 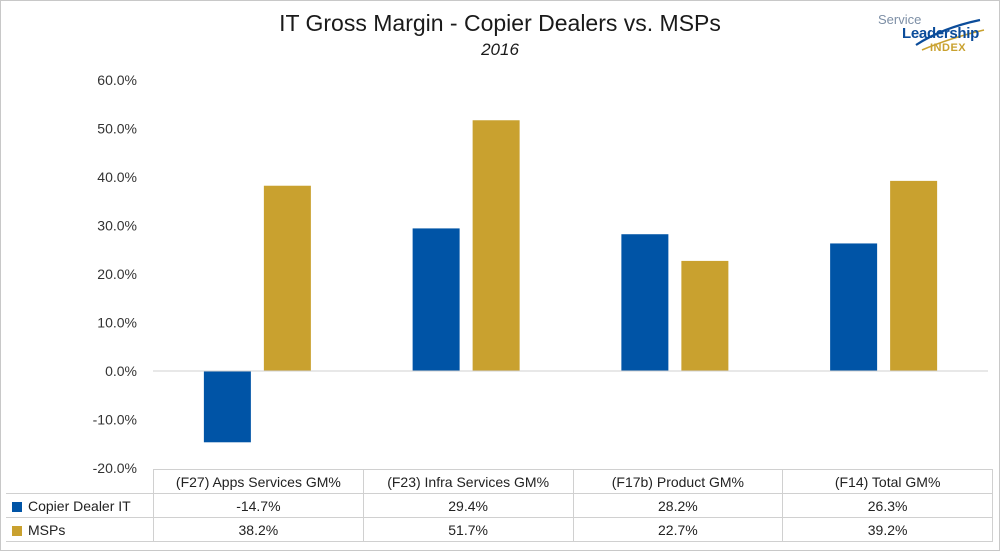 I want to click on y-tick-label: 0.0%, so click(x=121, y=371).